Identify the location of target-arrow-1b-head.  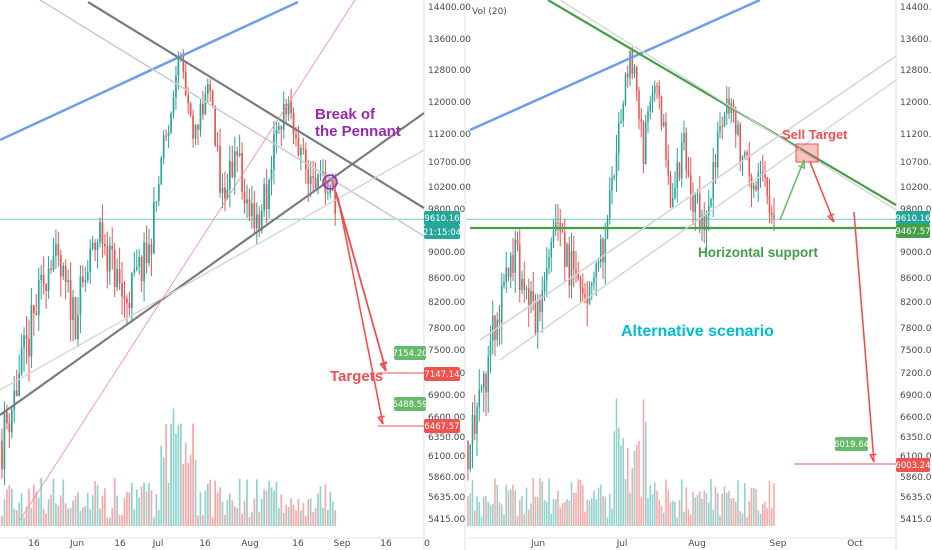
(383, 367).